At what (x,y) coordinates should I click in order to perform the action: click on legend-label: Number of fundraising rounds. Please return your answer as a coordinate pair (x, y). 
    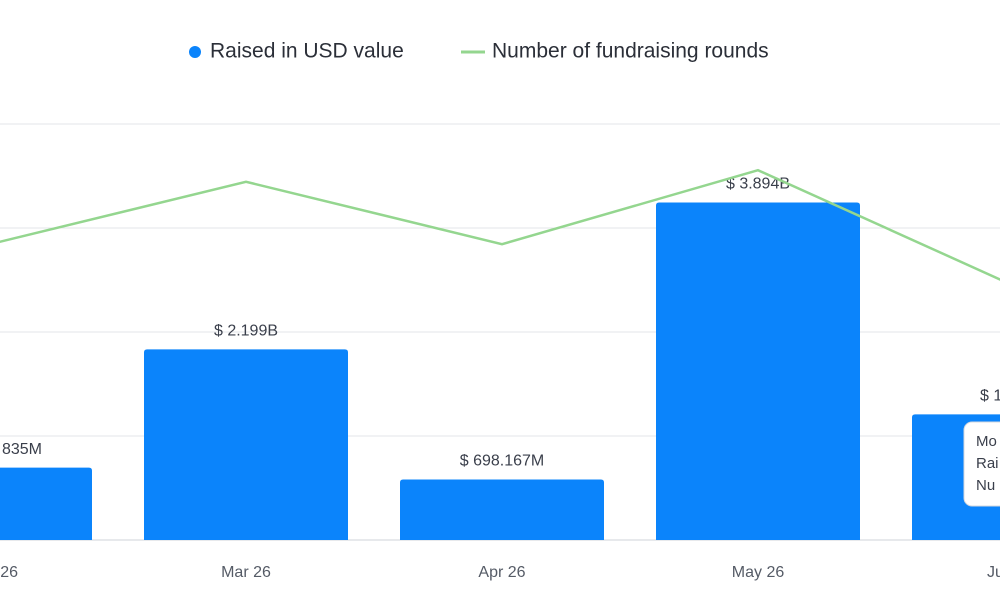
    Looking at the image, I should click on (630, 51).